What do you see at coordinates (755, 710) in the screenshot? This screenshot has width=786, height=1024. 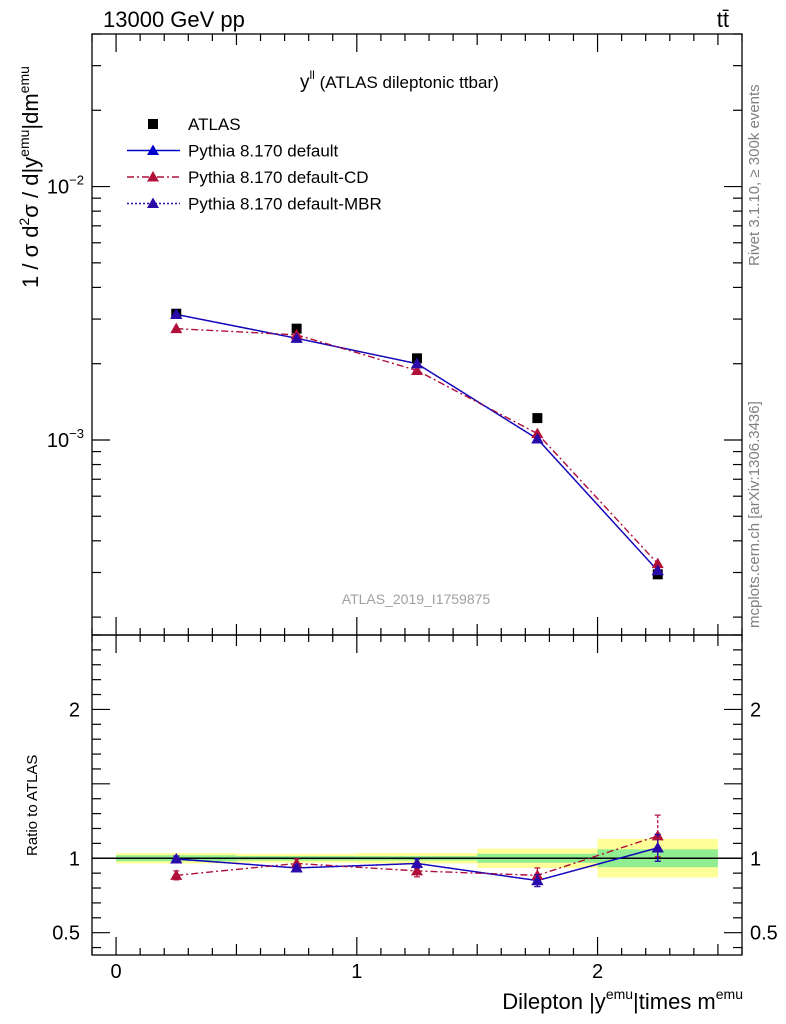 I see `ratio-y-tick-label-right-0: 2` at bounding box center [755, 710].